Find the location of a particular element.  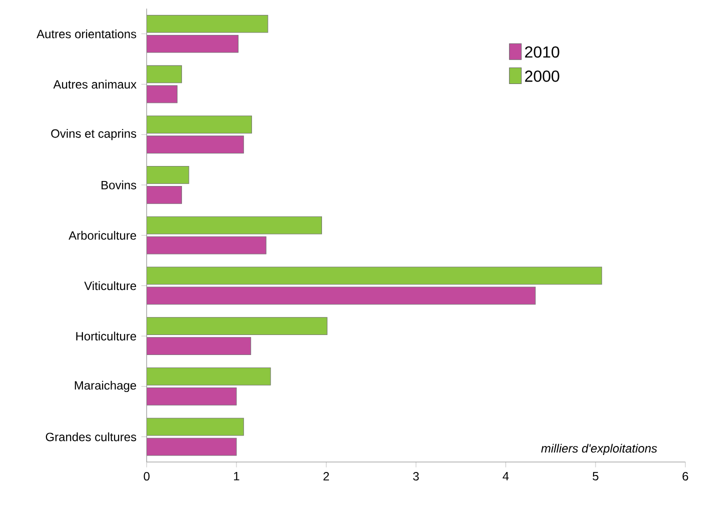

y-tick-label: Autres orientations is located at coordinates (86, 33).